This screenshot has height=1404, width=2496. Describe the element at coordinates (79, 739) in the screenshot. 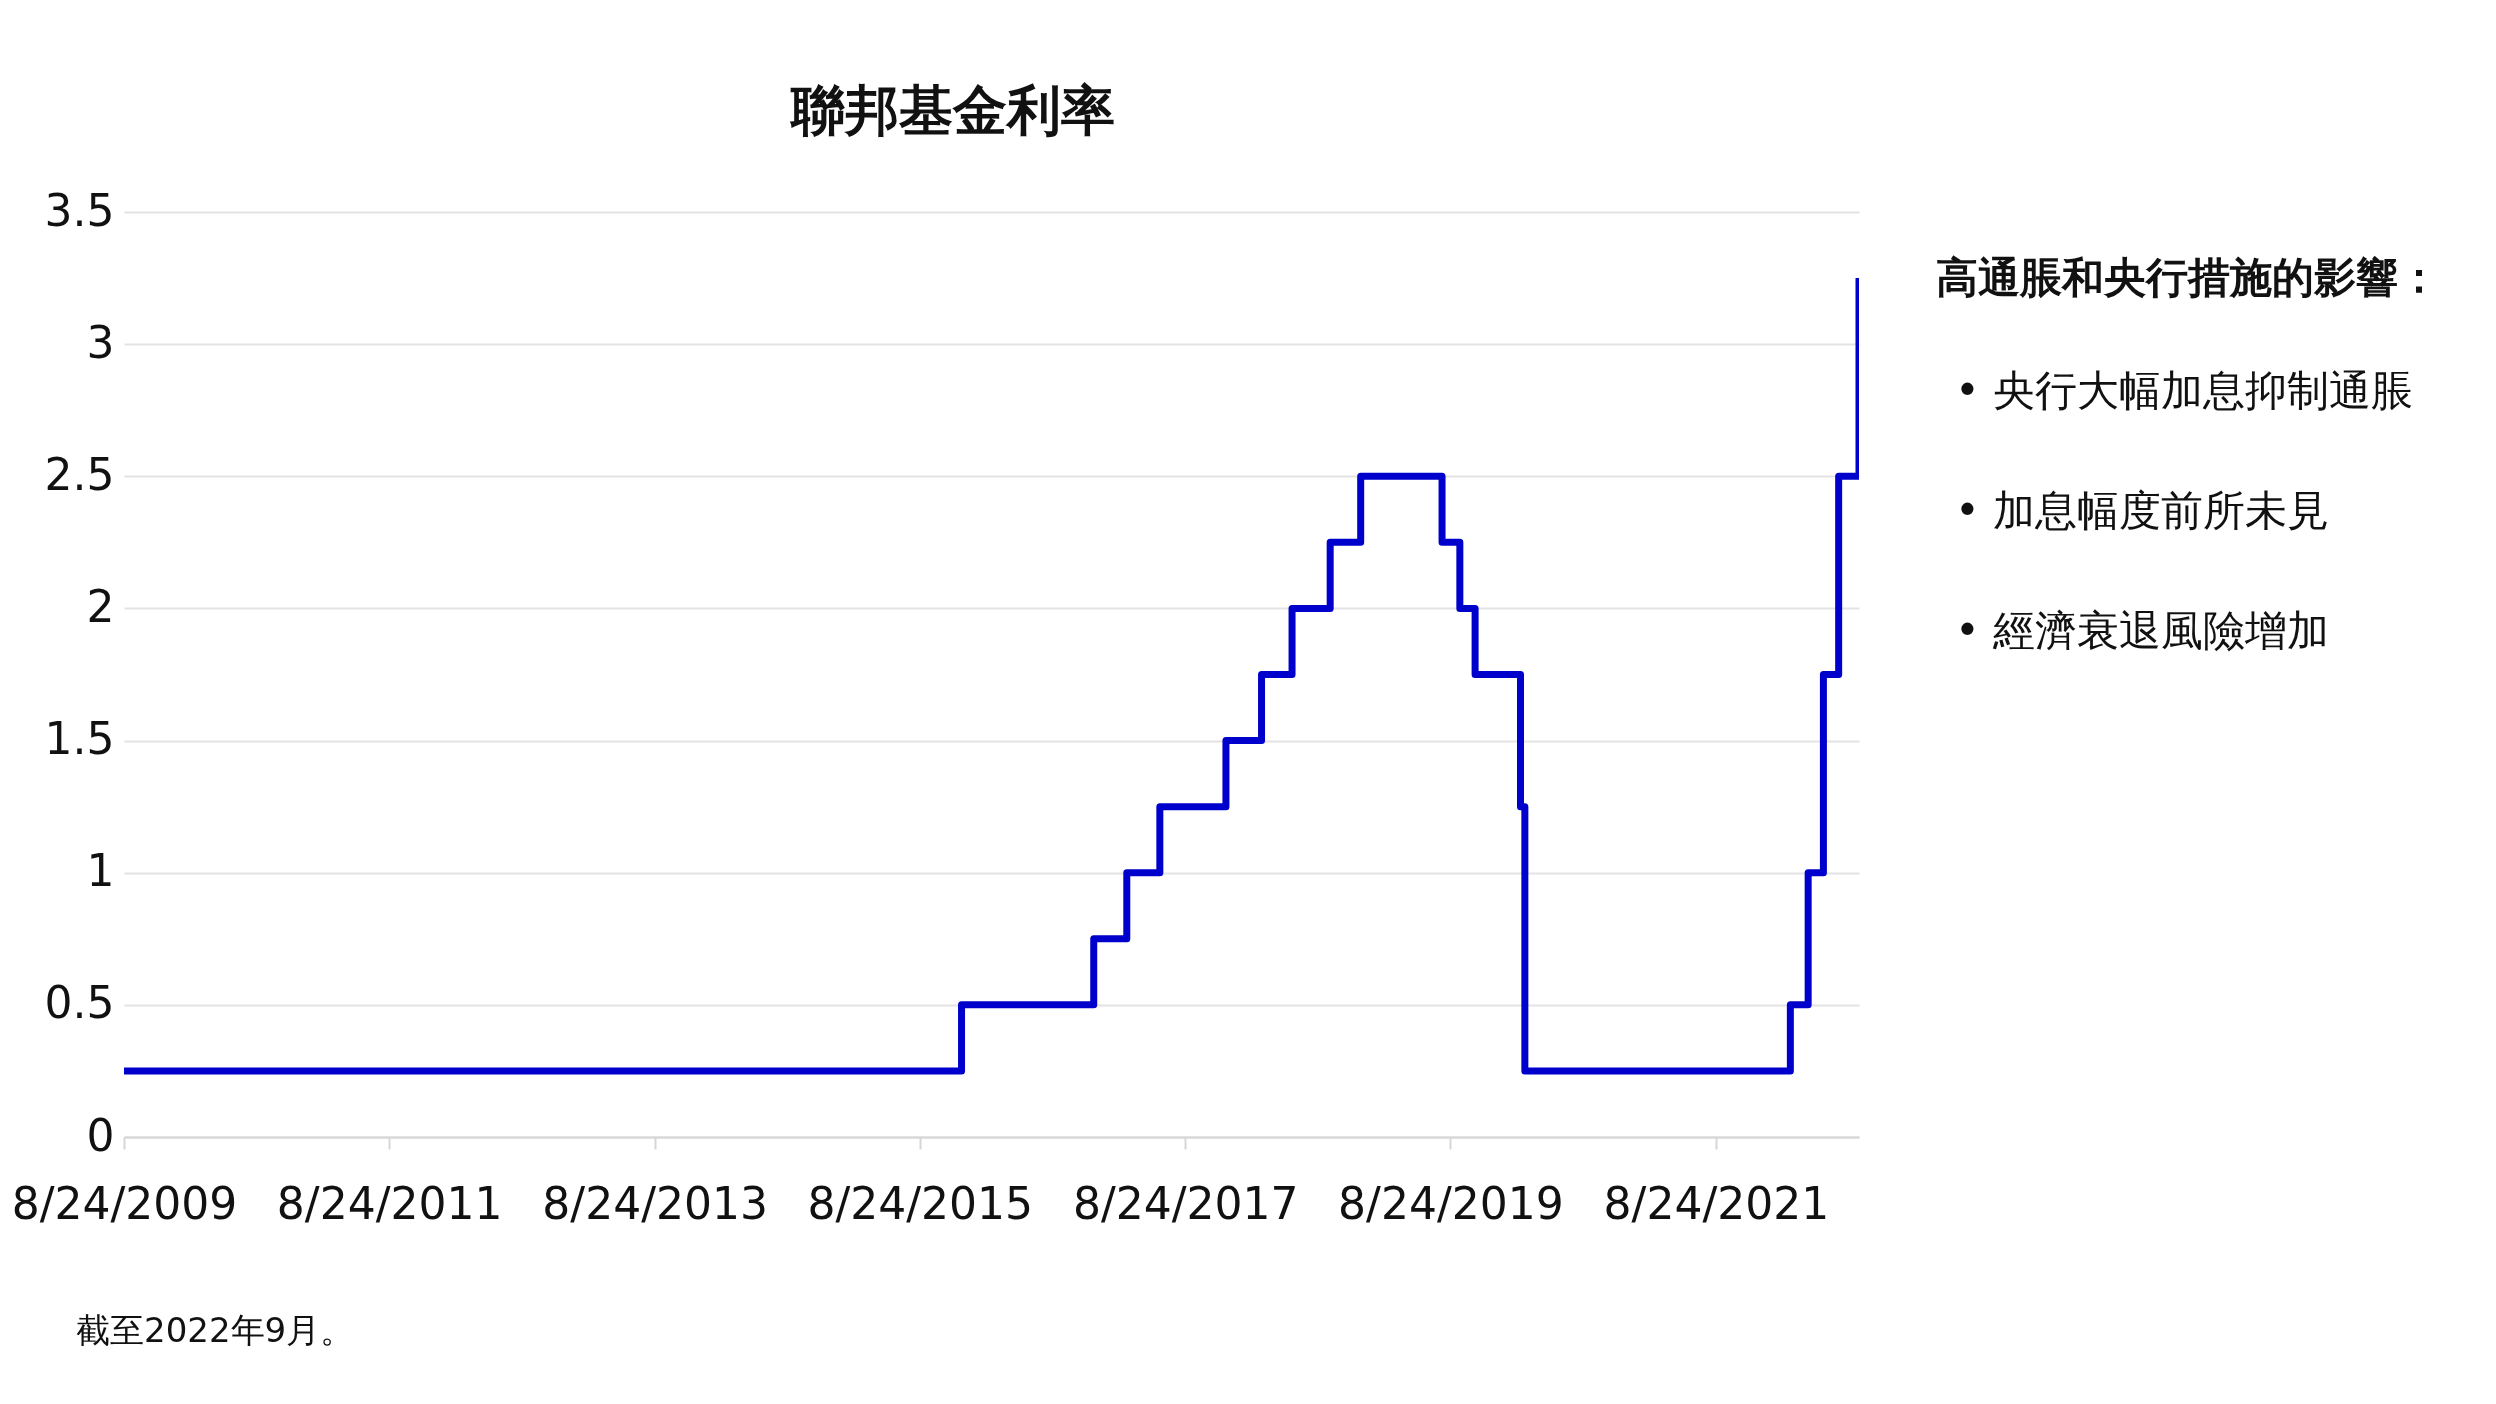

I see `y-tick-label: 1.5` at that location.